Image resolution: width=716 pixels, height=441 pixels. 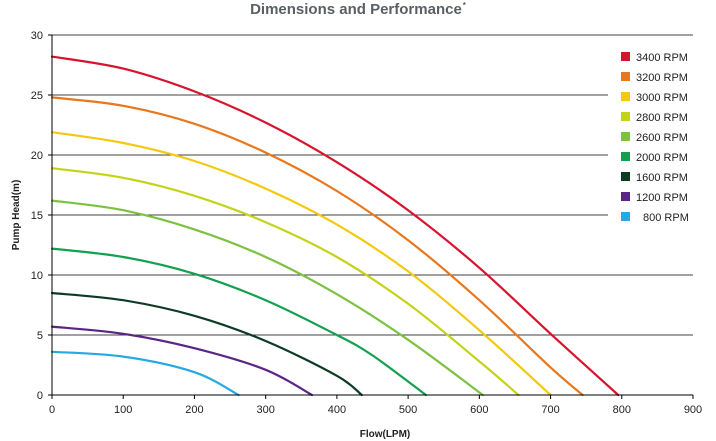 I want to click on legend-label-1600-rpm: 1600 RPM, so click(x=662, y=178).